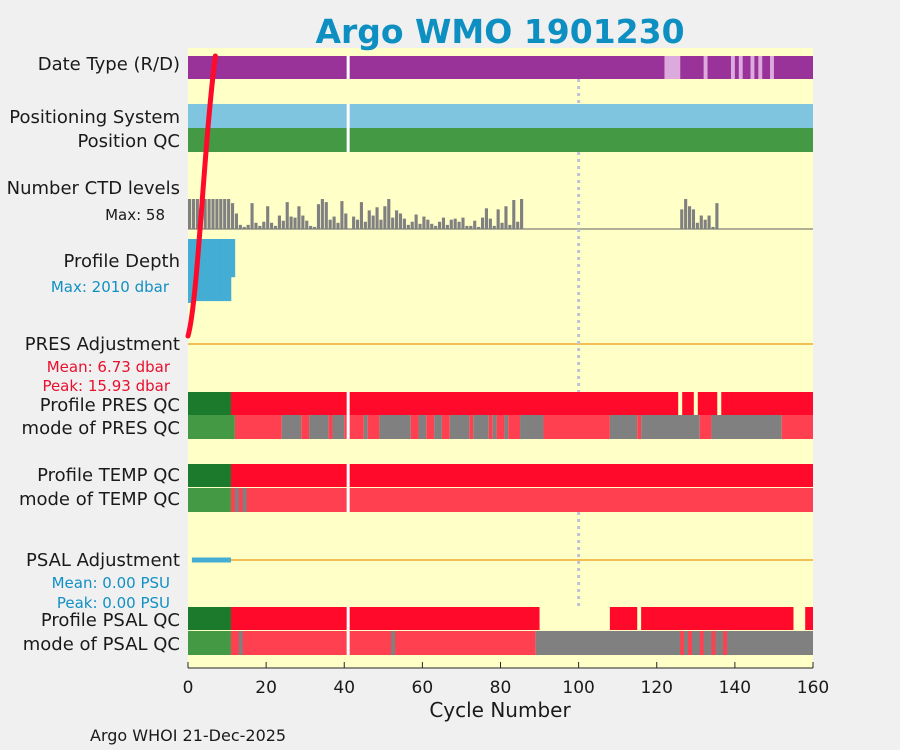 The image size is (900, 750). I want to click on label-profile-pres-qc: Profile PRES QC, so click(110, 405).